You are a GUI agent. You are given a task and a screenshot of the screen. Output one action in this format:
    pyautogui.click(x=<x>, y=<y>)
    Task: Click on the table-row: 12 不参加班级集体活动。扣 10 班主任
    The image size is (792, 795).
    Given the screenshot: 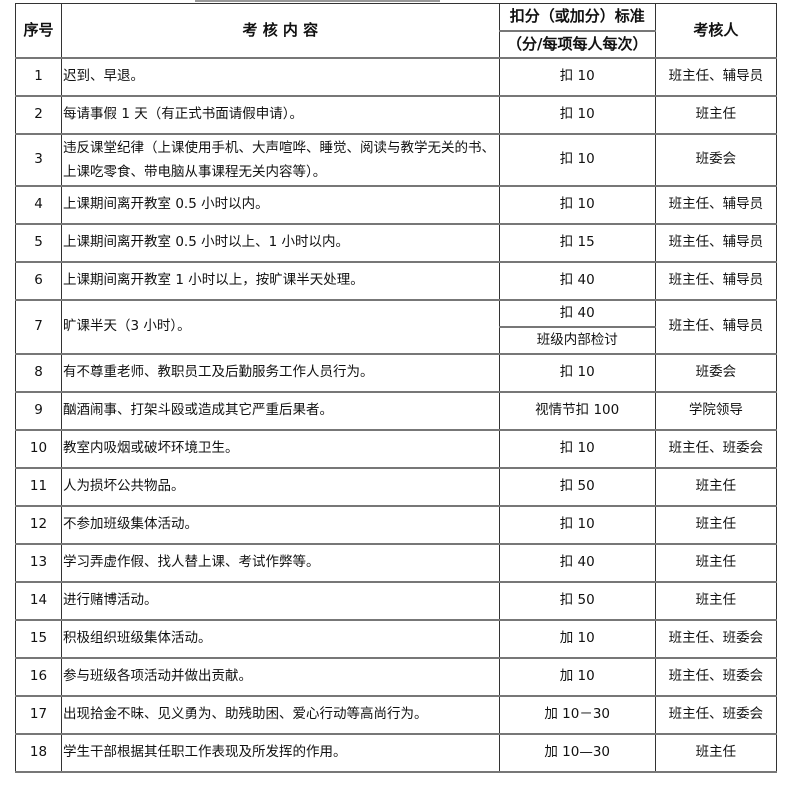 What is the action you would take?
    pyautogui.click(x=396, y=525)
    